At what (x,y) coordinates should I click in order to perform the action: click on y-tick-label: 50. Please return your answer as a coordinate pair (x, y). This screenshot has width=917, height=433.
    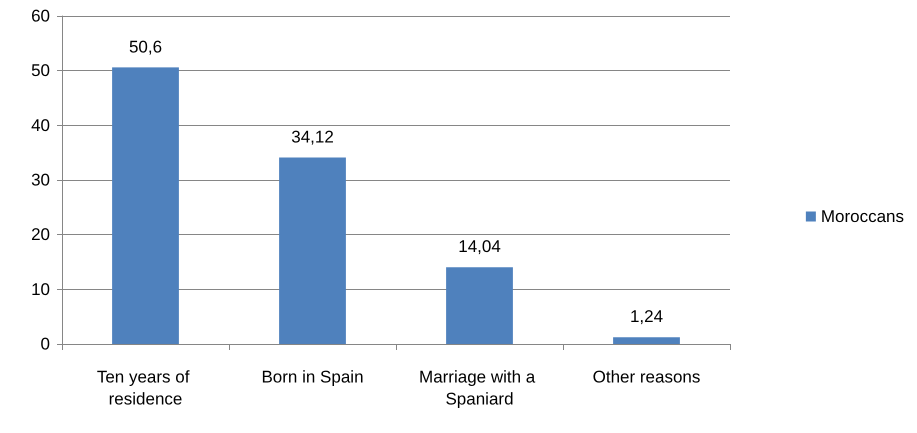
    Looking at the image, I should click on (40, 70).